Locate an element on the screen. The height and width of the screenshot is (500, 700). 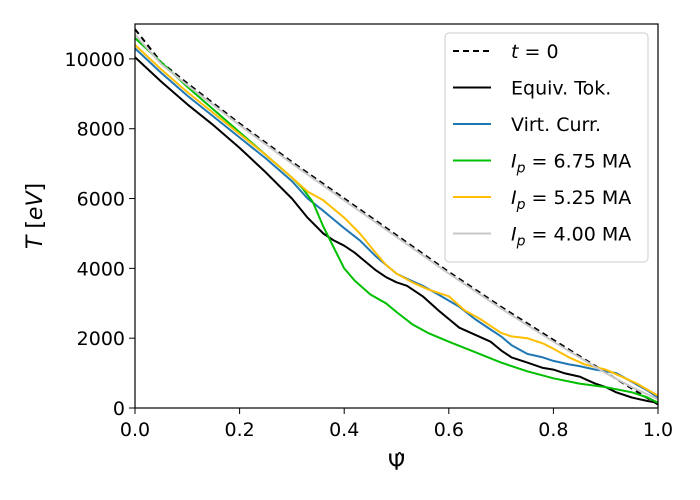
y-axis-label: T [eV] is located at coordinates (35, 216).